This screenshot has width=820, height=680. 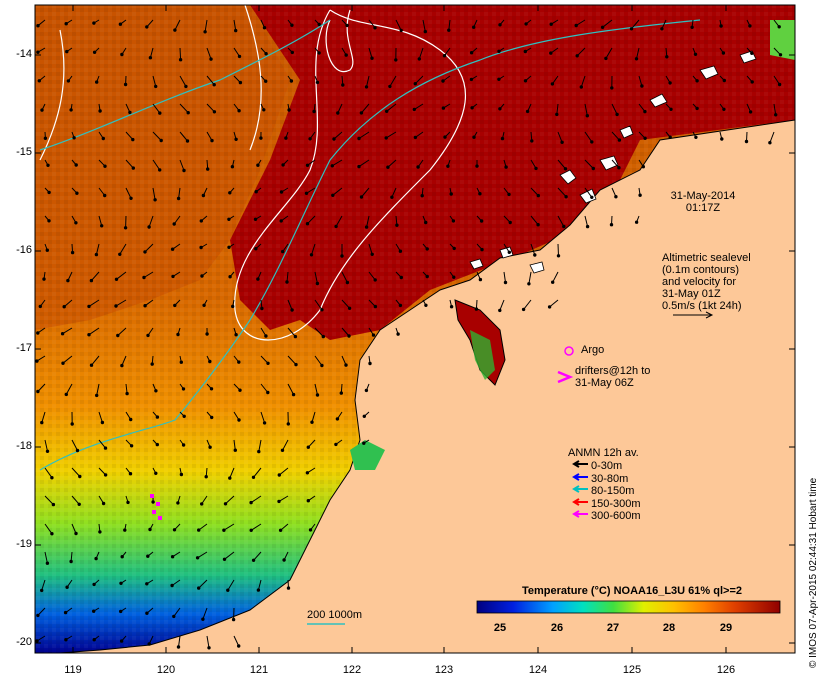 I want to click on y-tick-label: -15, so click(x=24, y=152).